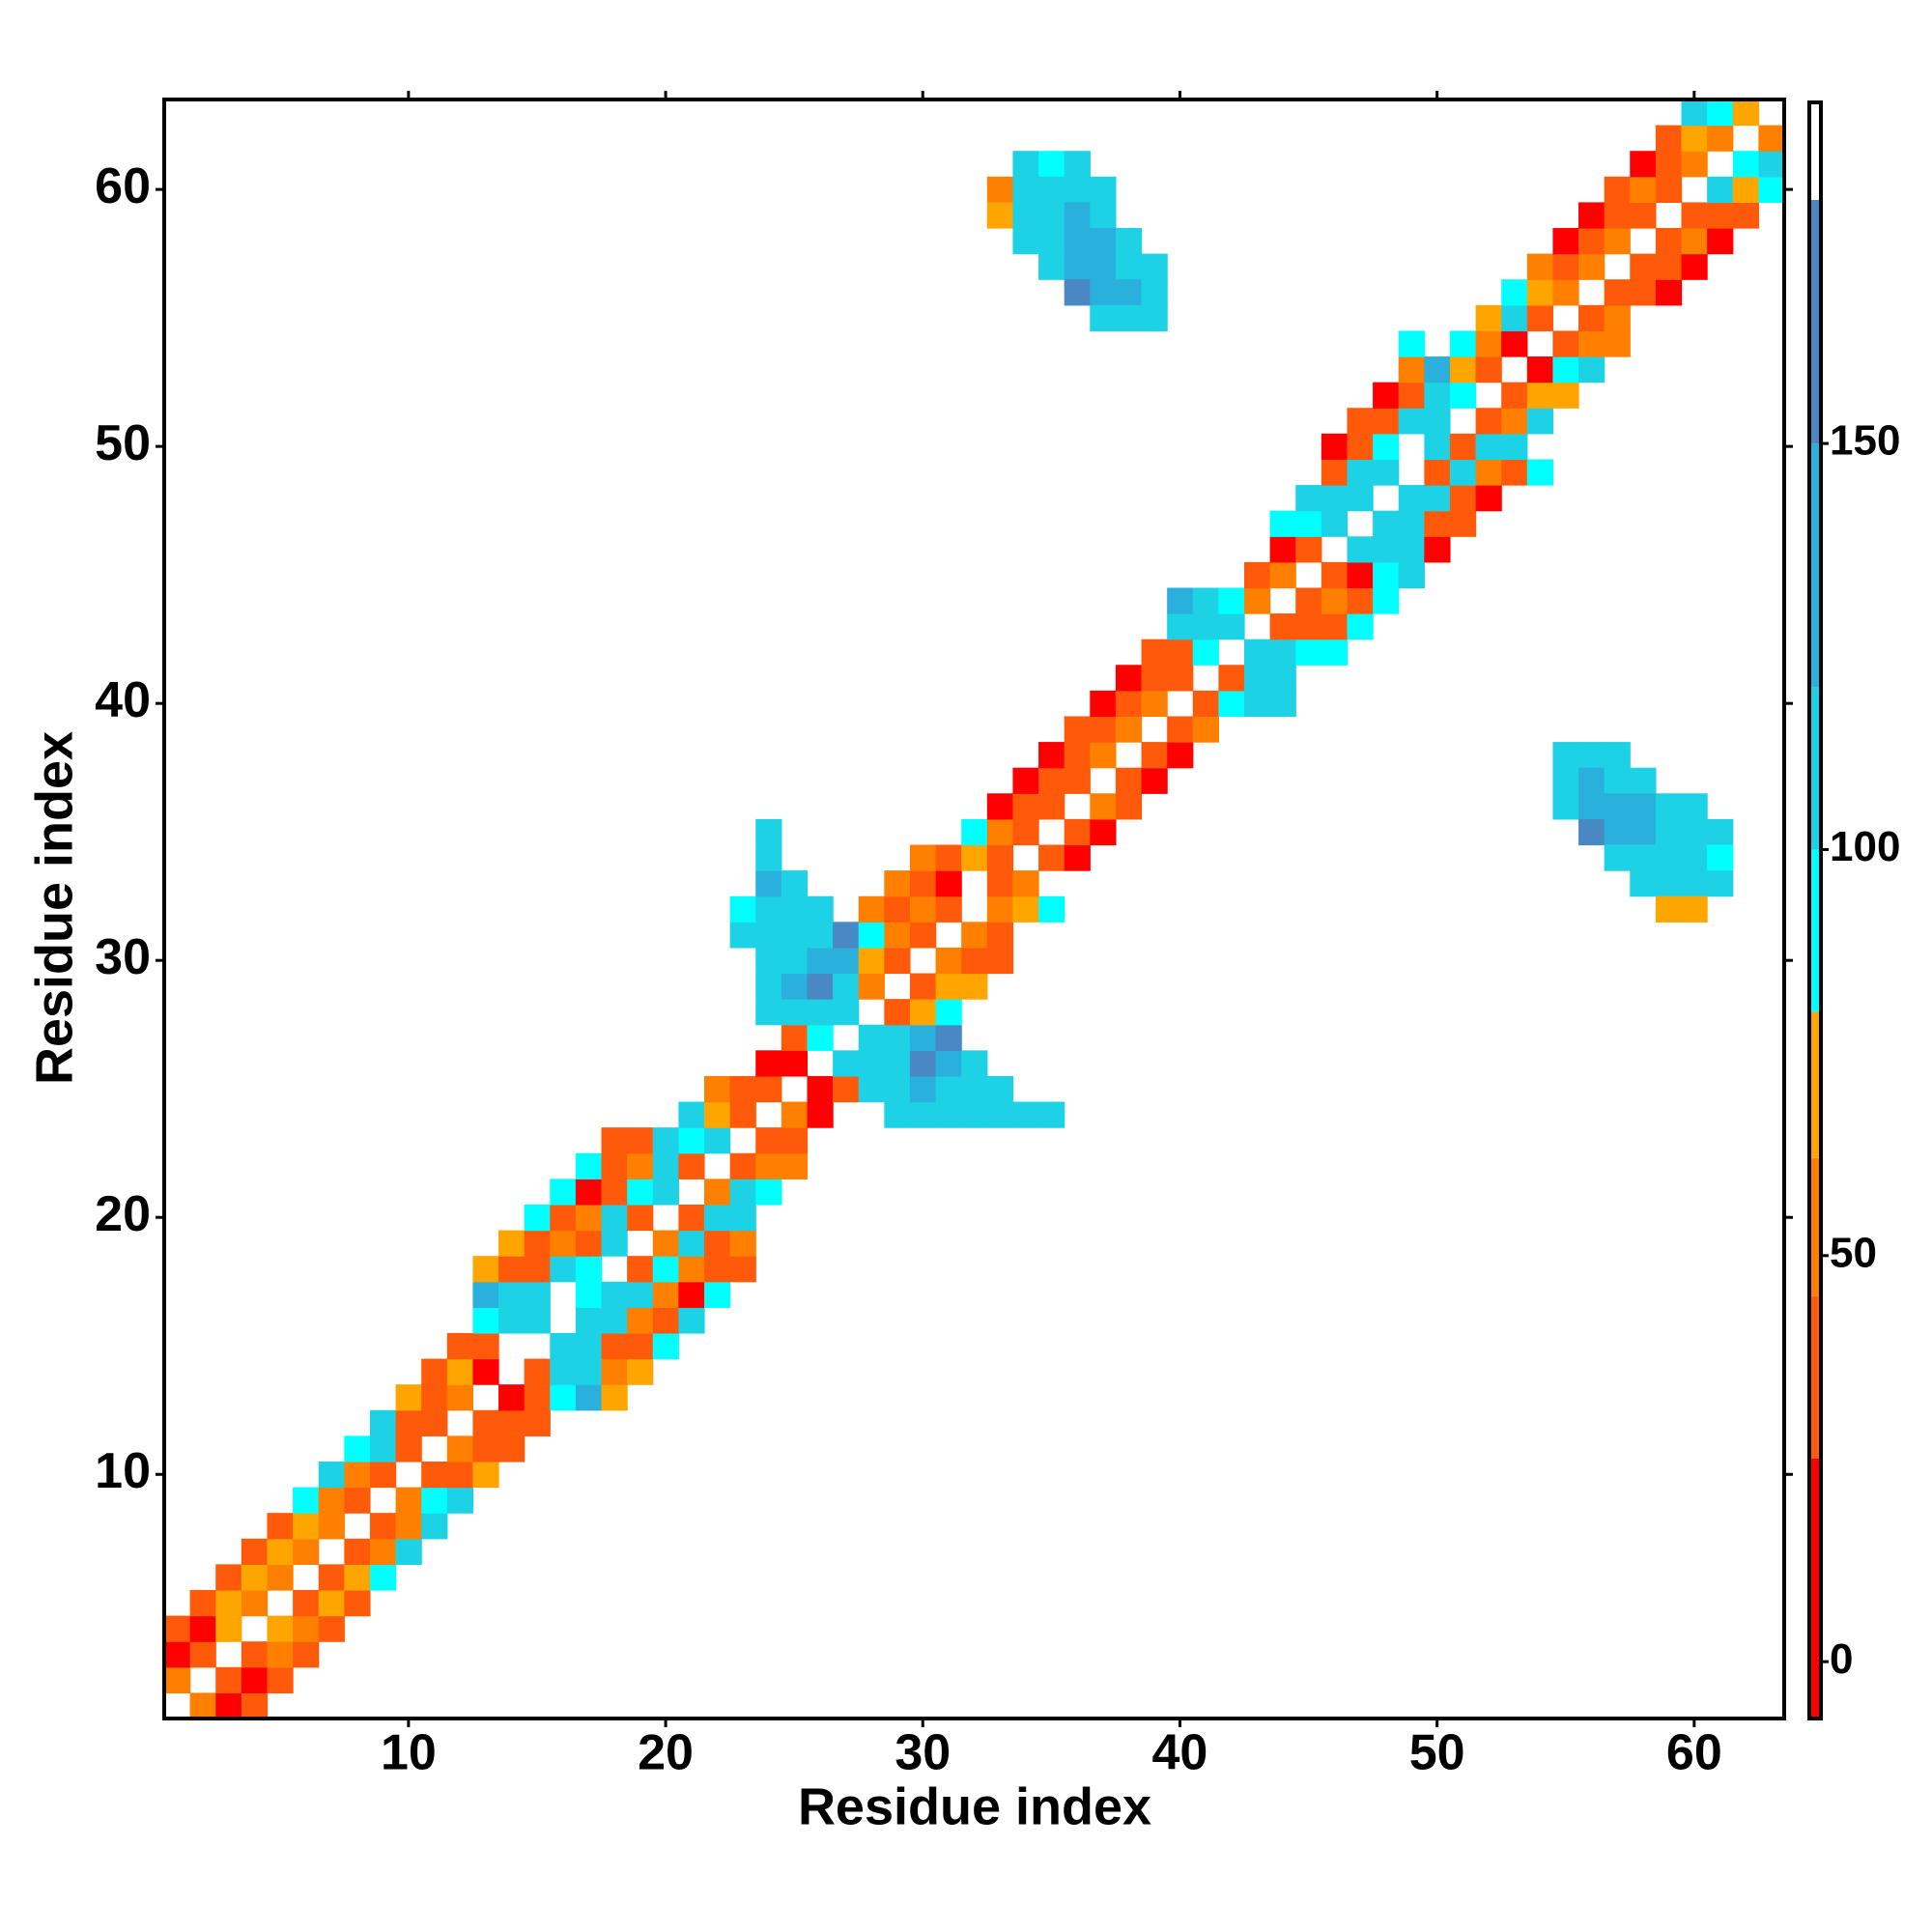 The image size is (1932, 1932). What do you see at coordinates (409, 1753) in the screenshot?
I see `x-tick-label: 10` at bounding box center [409, 1753].